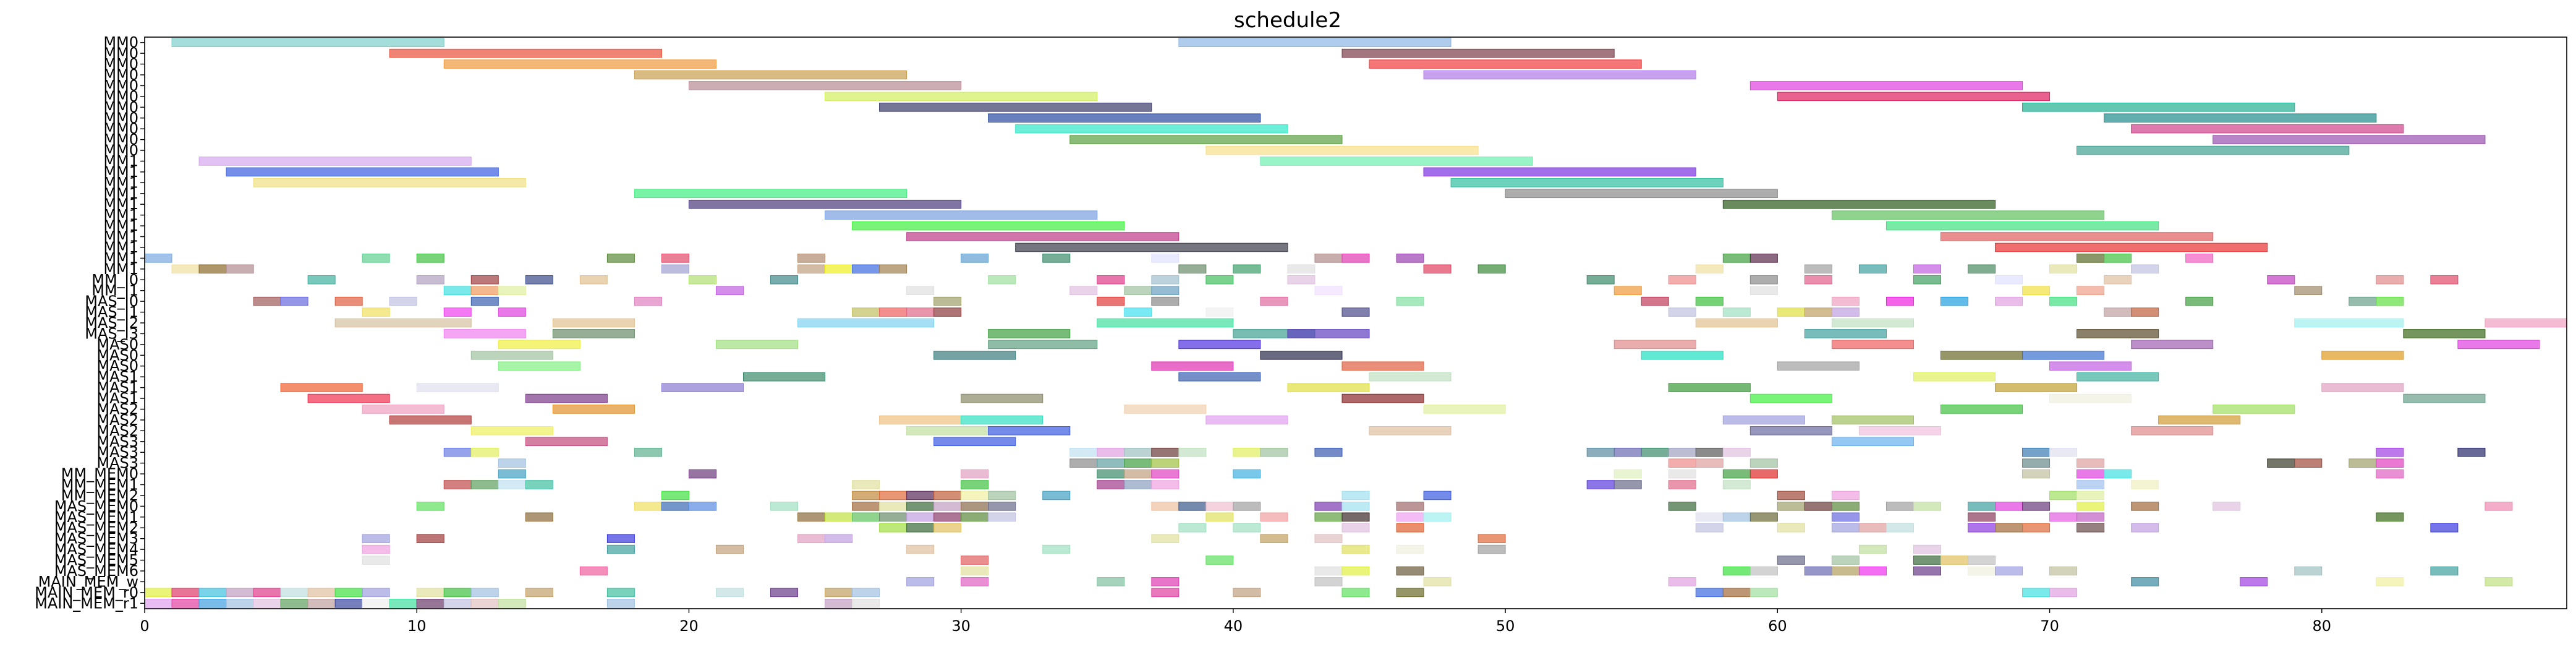  What do you see at coordinates (117, 453) in the screenshot?
I see `y-tick-label: MAS3` at bounding box center [117, 453].